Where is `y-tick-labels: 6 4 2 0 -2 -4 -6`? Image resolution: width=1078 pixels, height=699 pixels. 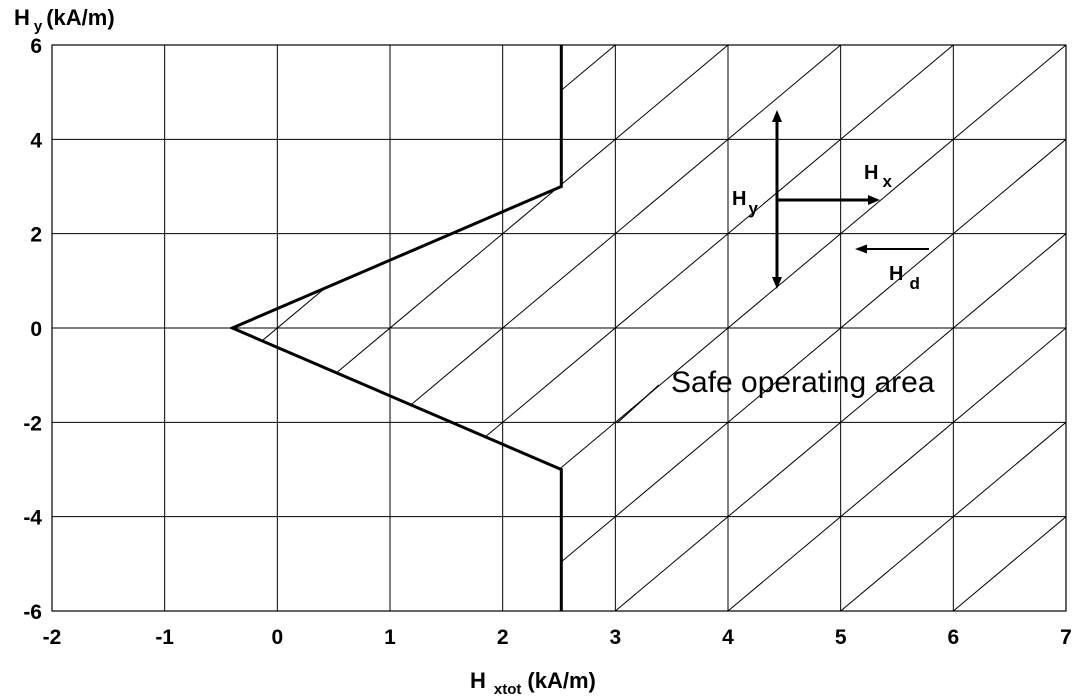 y-tick-labels: 6 4 2 0 -2 -4 -6 is located at coordinates (32, 329).